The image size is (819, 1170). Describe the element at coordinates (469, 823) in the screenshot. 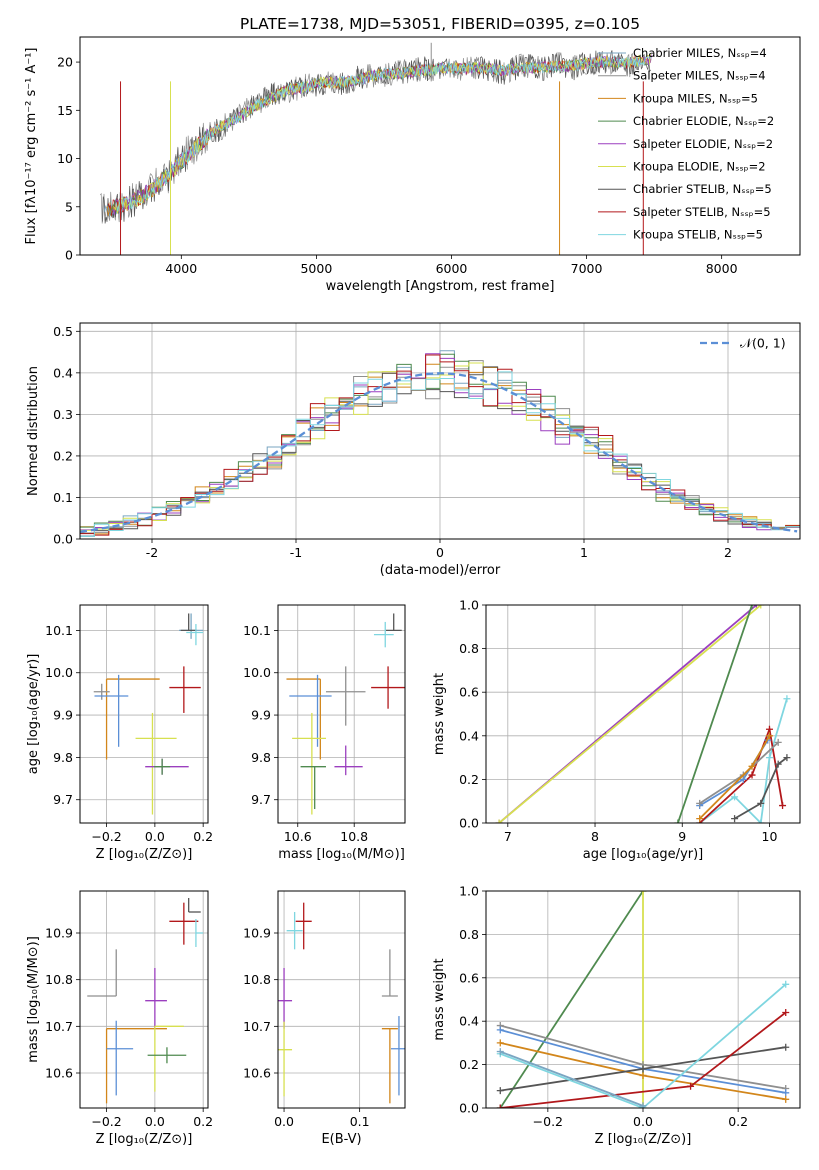

I see `y-tick-label: 0.0` at that location.